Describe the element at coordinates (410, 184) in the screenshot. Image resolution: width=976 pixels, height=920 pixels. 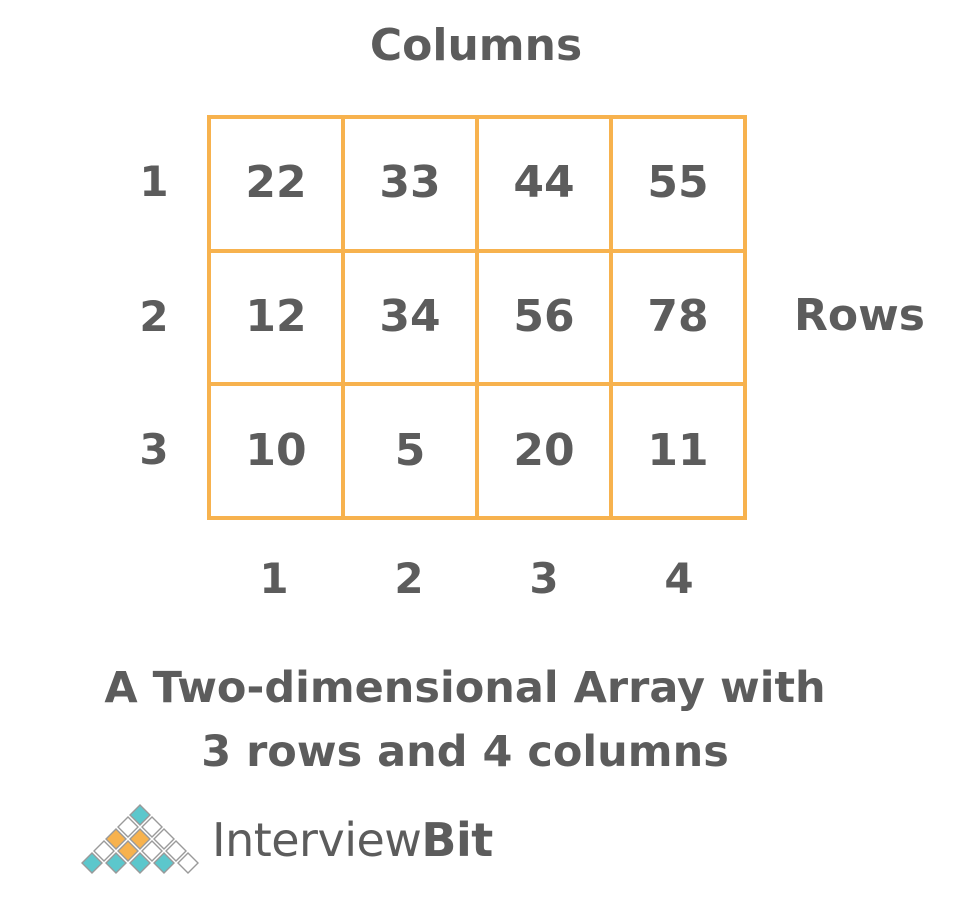
I see `array-cell: 33` at that location.